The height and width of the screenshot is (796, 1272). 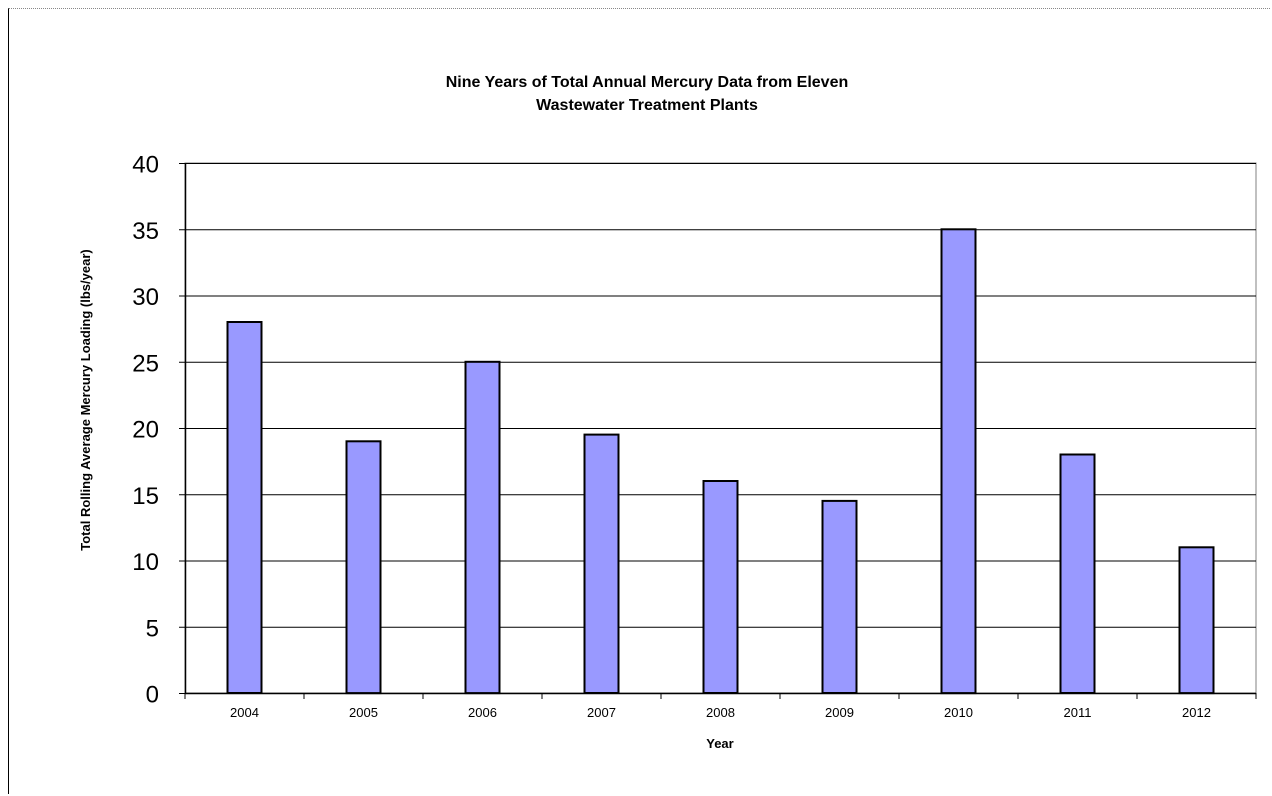 What do you see at coordinates (145, 496) in the screenshot?
I see `y-tick-label-15: 15` at bounding box center [145, 496].